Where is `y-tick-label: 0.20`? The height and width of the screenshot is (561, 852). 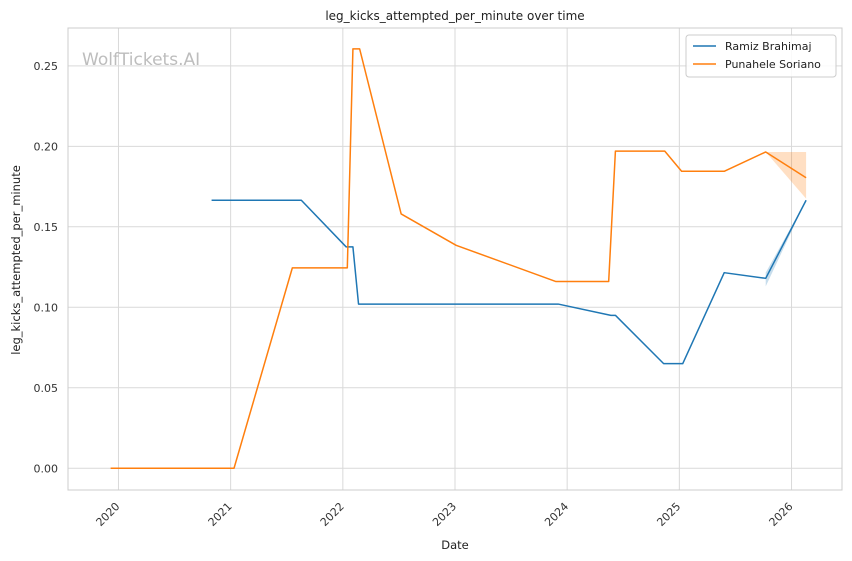
y-tick-label: 0.20 is located at coordinates (46, 146).